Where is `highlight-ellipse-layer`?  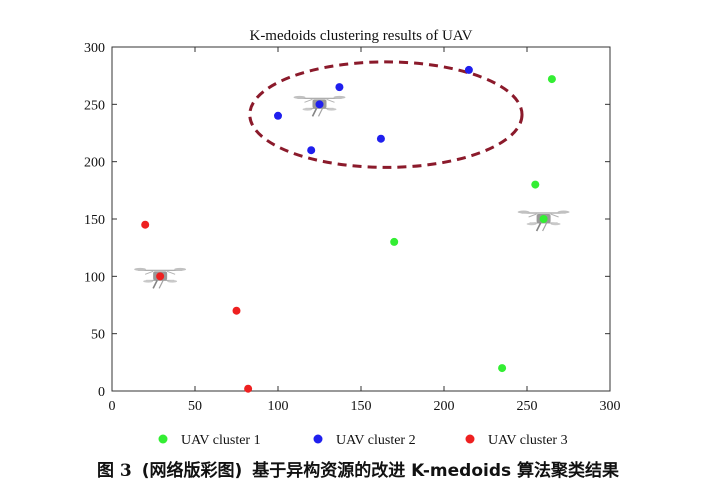
highlight-ellipse-layer is located at coordinates (386, 114).